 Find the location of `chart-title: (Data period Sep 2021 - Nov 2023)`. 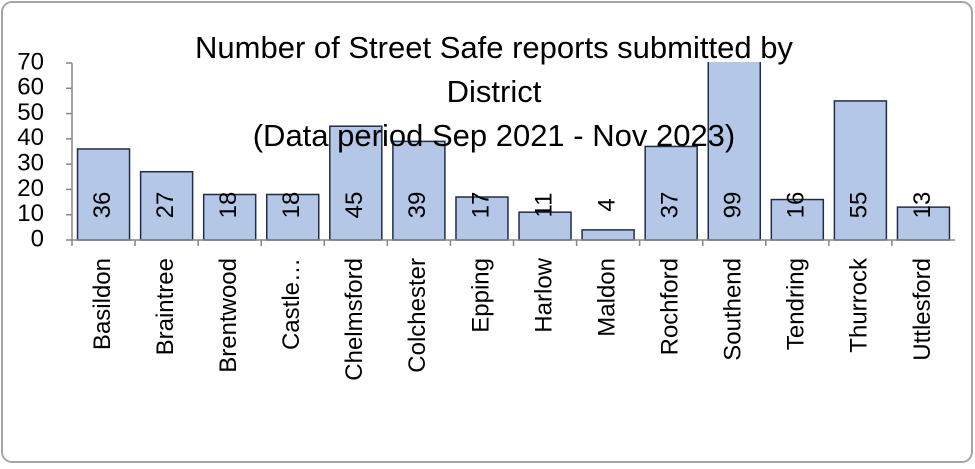

chart-title: (Data period Sep 2021 - Nov 2023) is located at coordinates (494, 135).